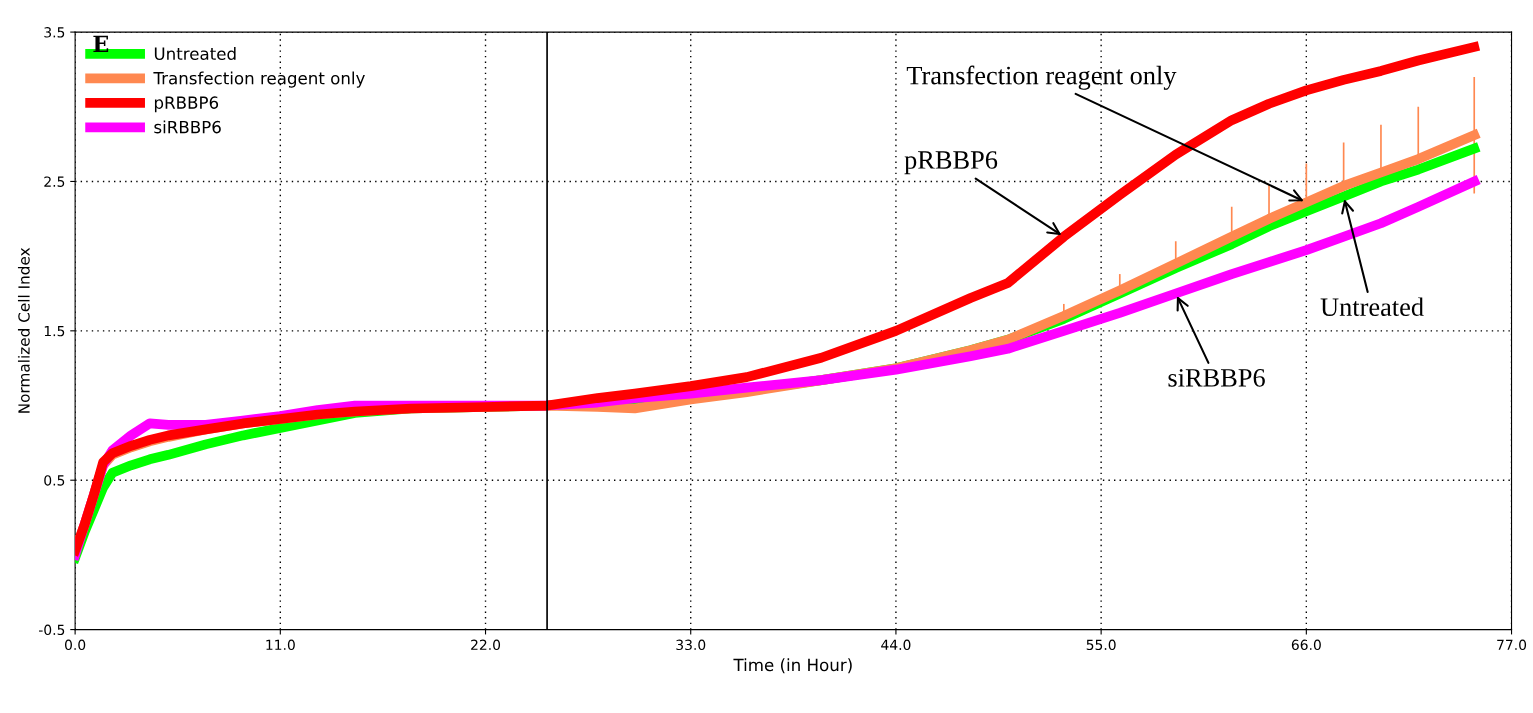 Image resolution: width=1533 pixels, height=713 pixels. Describe the element at coordinates (1041, 77) in the screenshot. I see `annotation: Transfection reagent only` at that location.